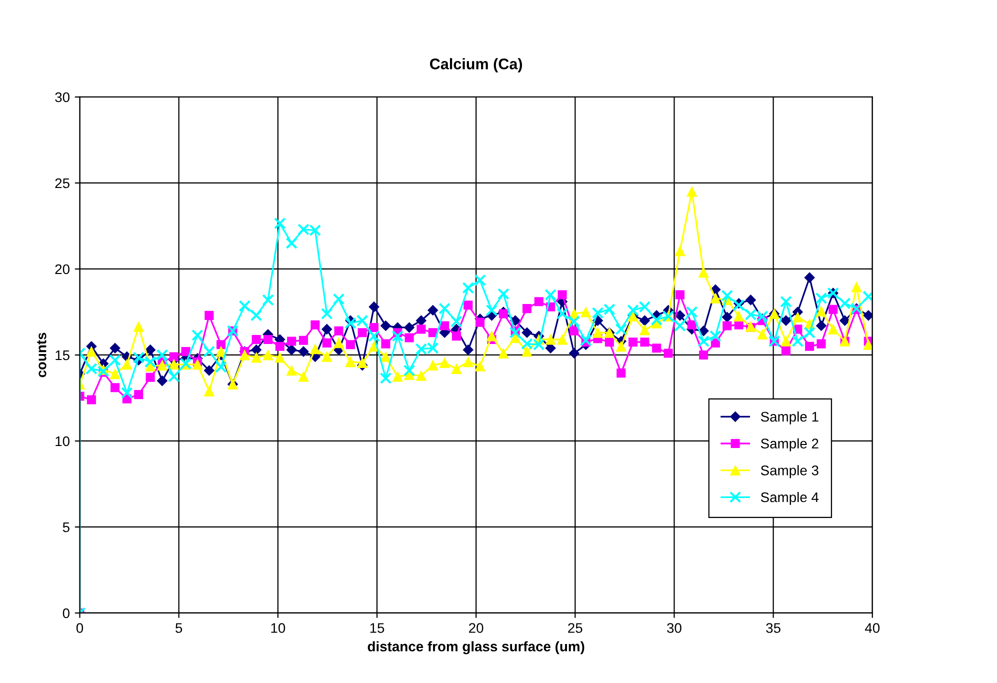 The height and width of the screenshot is (683, 997). What do you see at coordinates (789, 417) in the screenshot?
I see `legend-label: Sample 1` at bounding box center [789, 417].